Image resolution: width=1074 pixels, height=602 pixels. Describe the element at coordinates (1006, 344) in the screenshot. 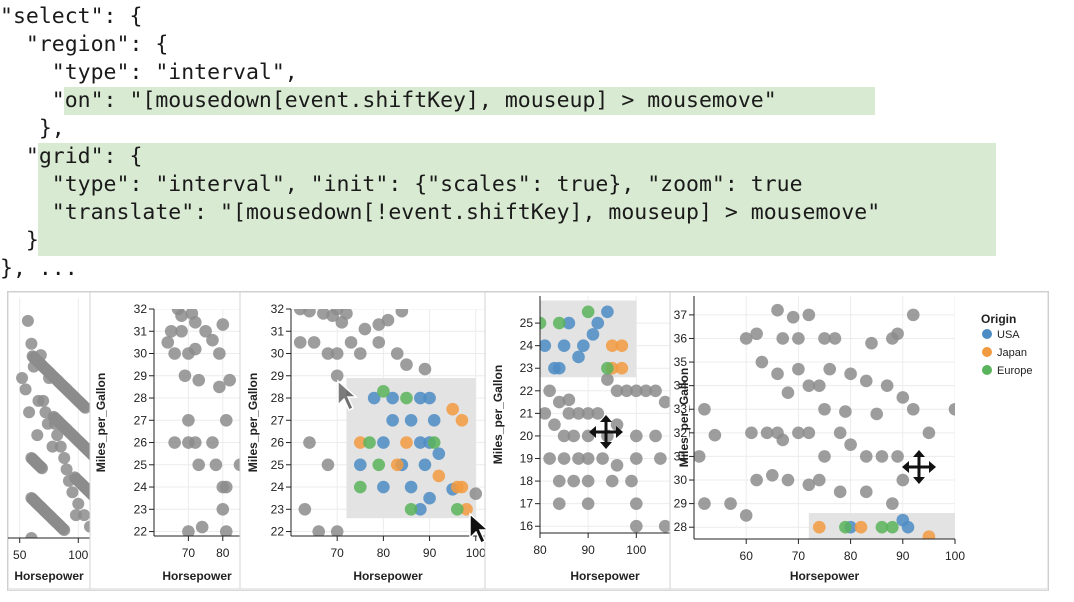

I see `legend: Origin USA Japan Europe` at that location.